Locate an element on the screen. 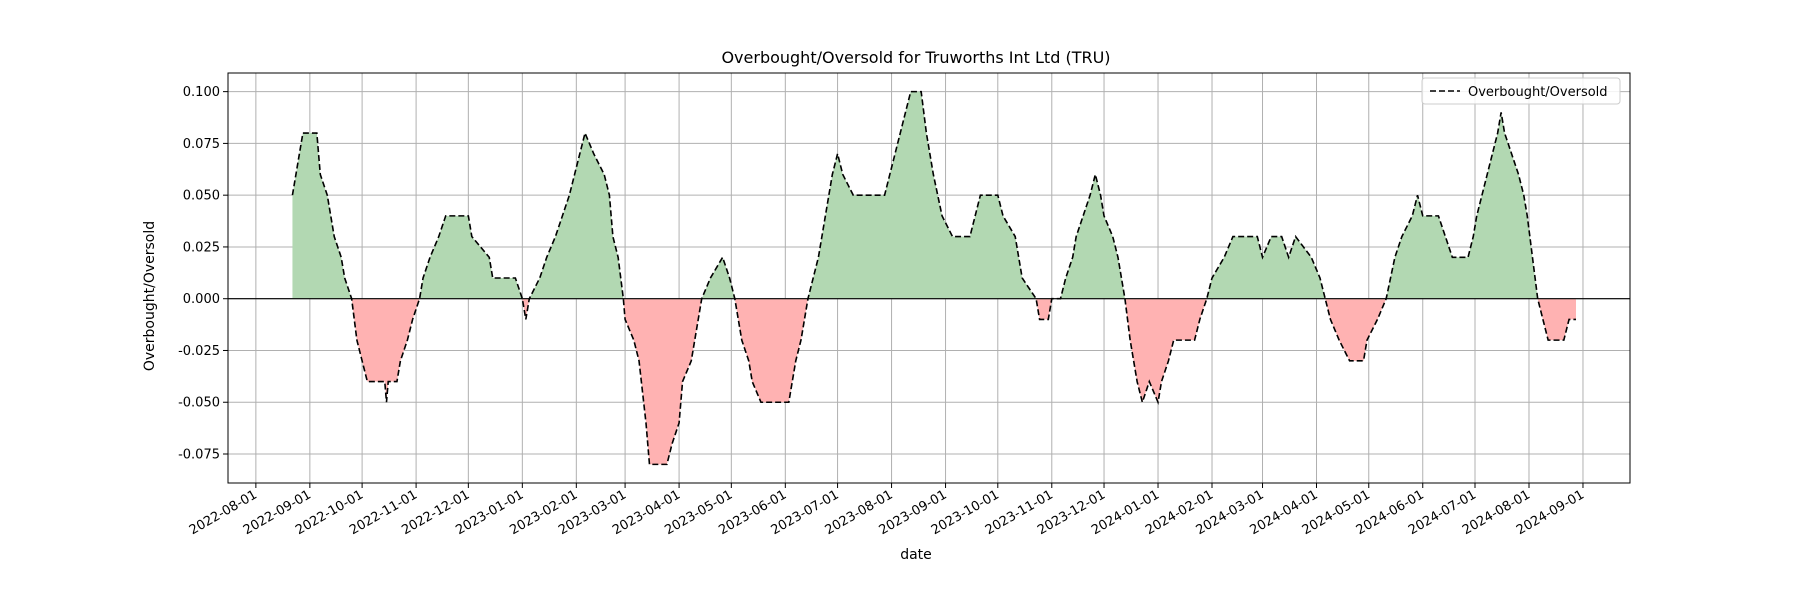  y-axis-title: Overbought/Oversold is located at coordinates (150, 296).